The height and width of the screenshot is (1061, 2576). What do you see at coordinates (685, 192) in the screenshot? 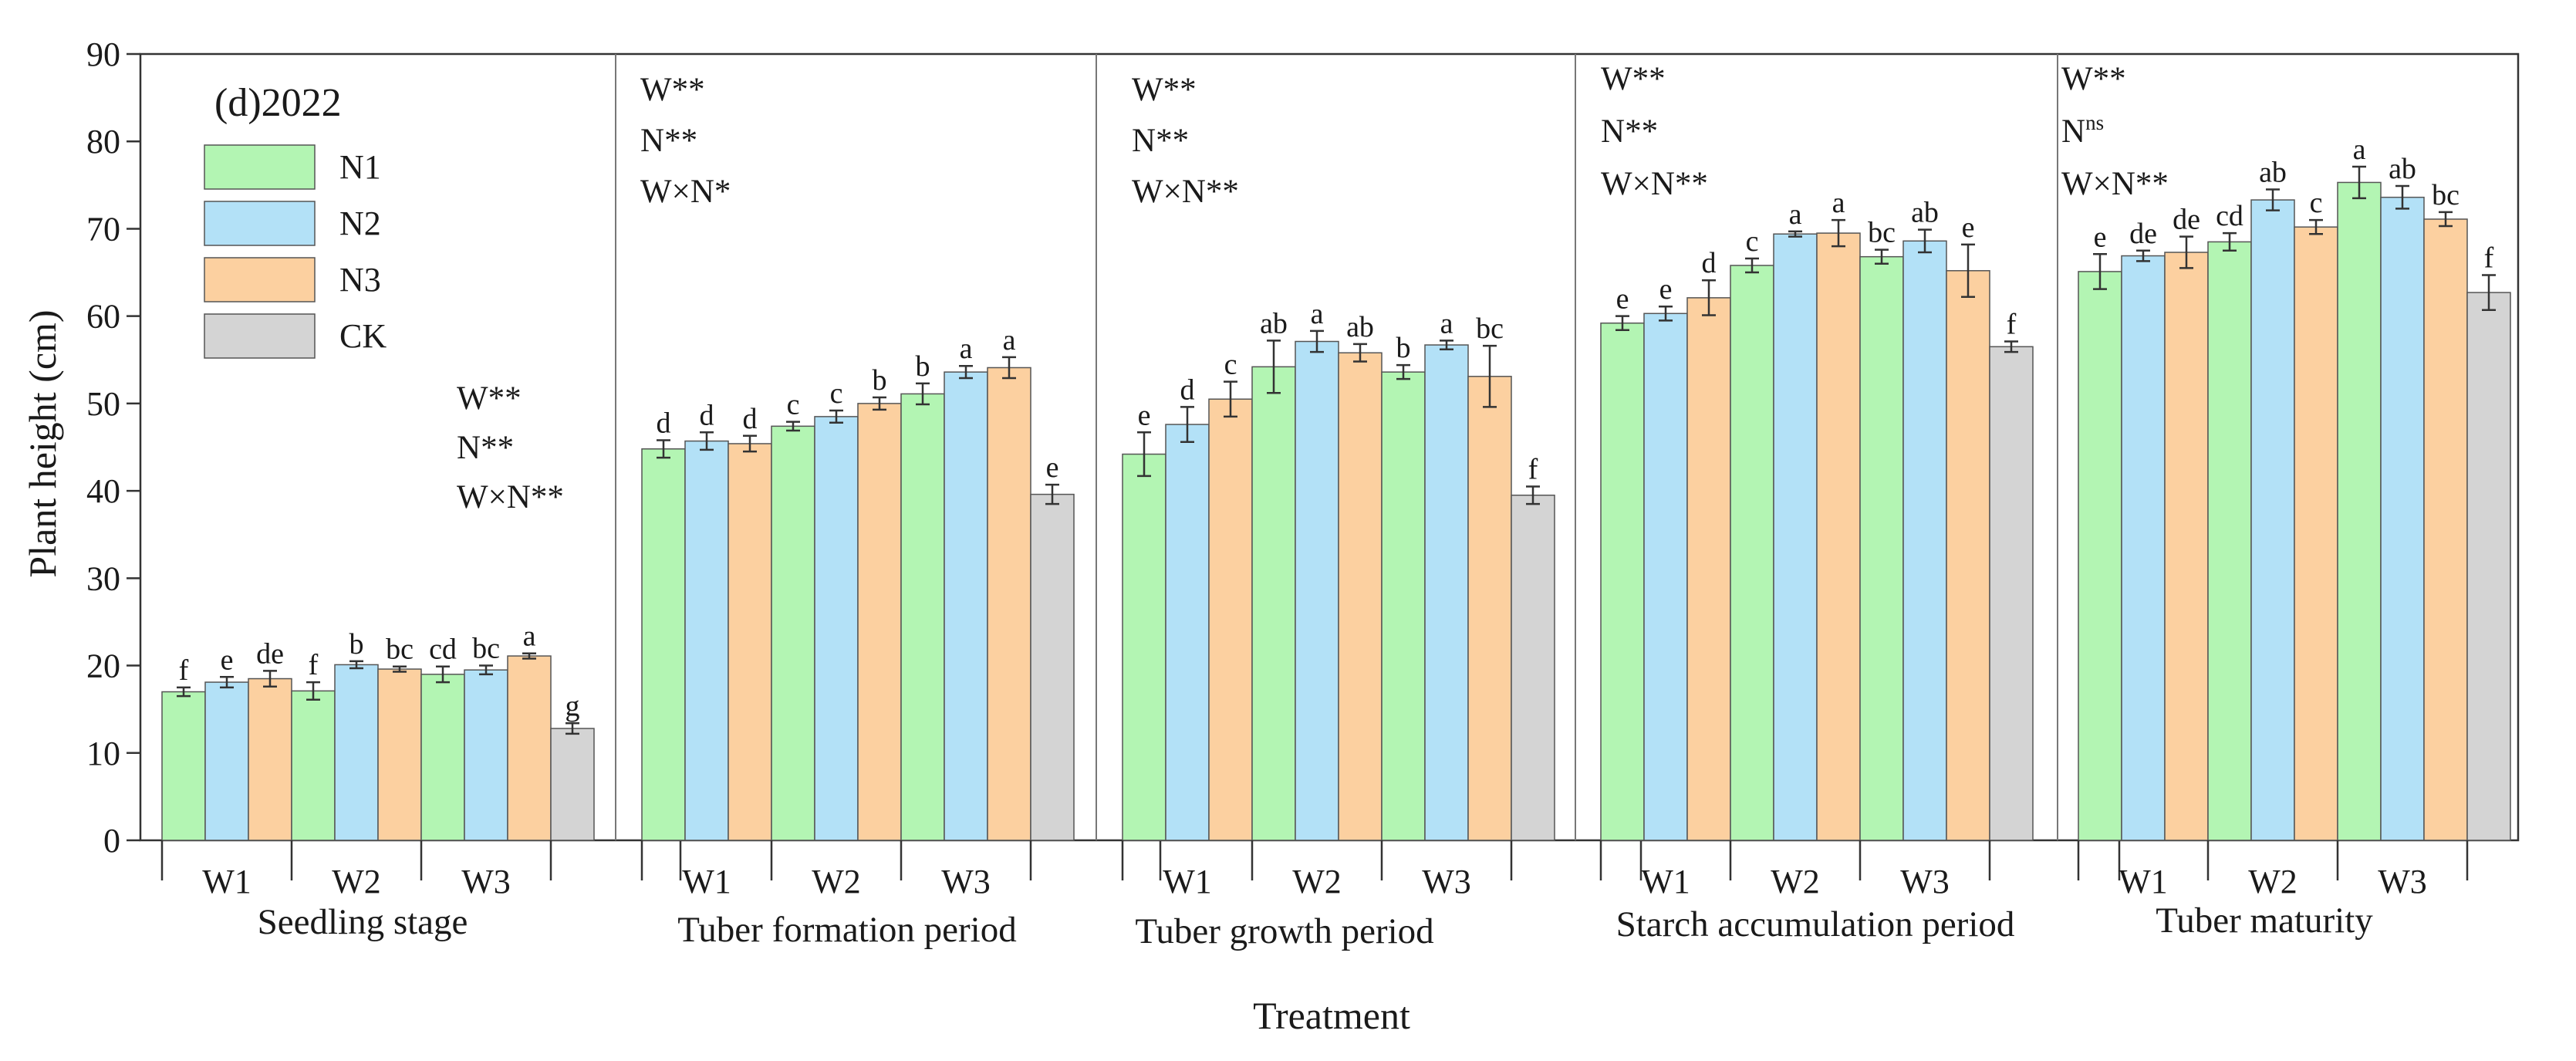
I see `stats-line: W×N*` at bounding box center [685, 192].